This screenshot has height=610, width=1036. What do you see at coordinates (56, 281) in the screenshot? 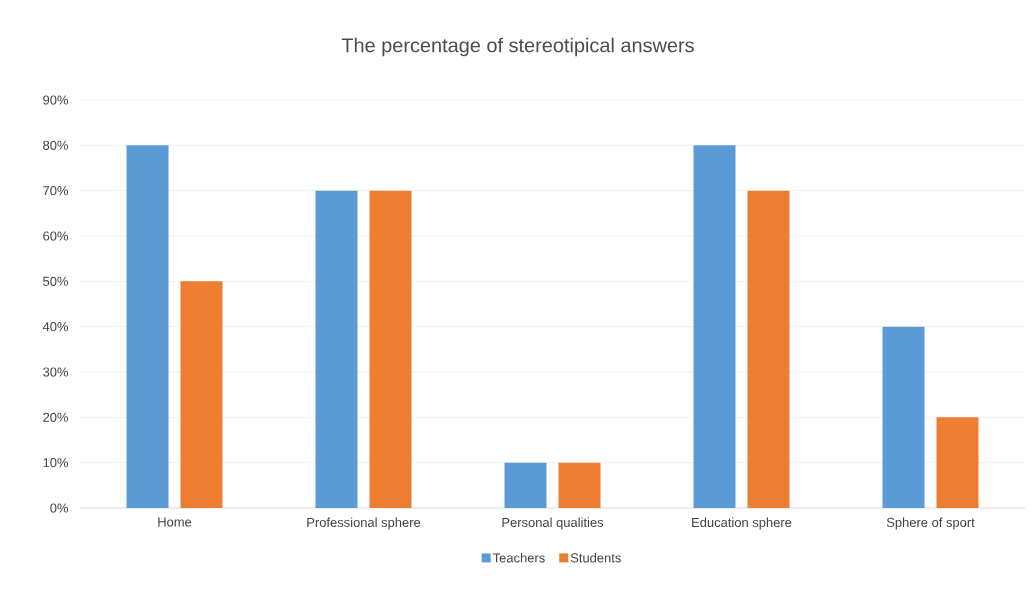
I see `y-tick-label: 50%` at bounding box center [56, 281].